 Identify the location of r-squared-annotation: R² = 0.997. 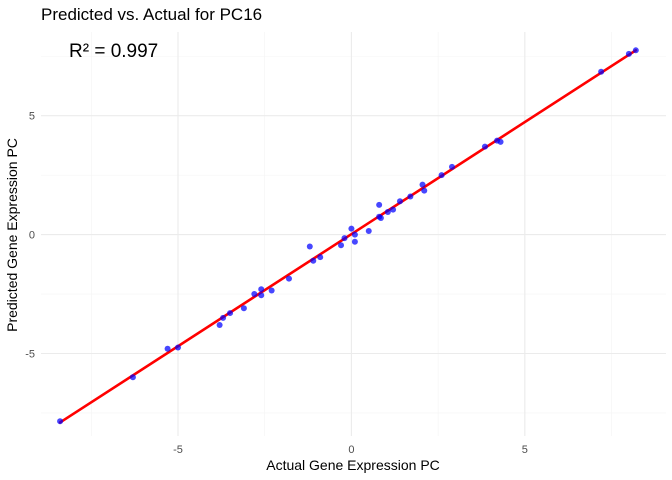
(113, 51).